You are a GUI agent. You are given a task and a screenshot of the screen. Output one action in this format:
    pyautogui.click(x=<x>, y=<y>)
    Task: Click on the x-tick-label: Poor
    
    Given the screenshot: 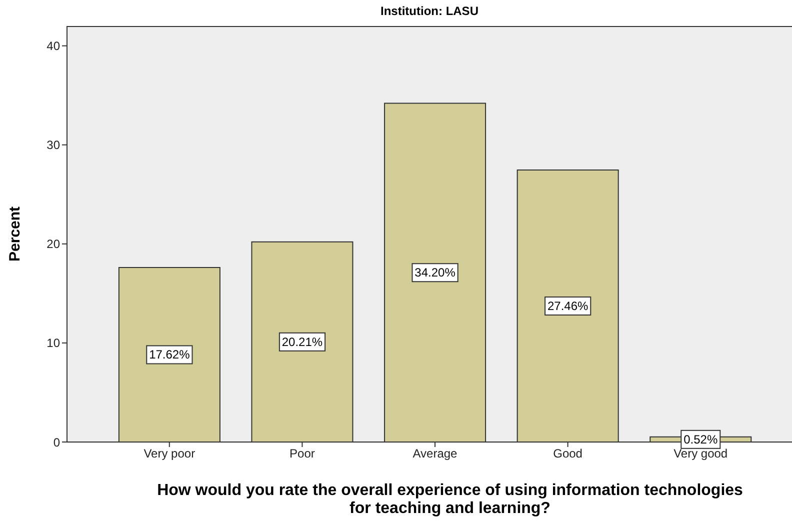 What is the action you would take?
    pyautogui.click(x=302, y=453)
    